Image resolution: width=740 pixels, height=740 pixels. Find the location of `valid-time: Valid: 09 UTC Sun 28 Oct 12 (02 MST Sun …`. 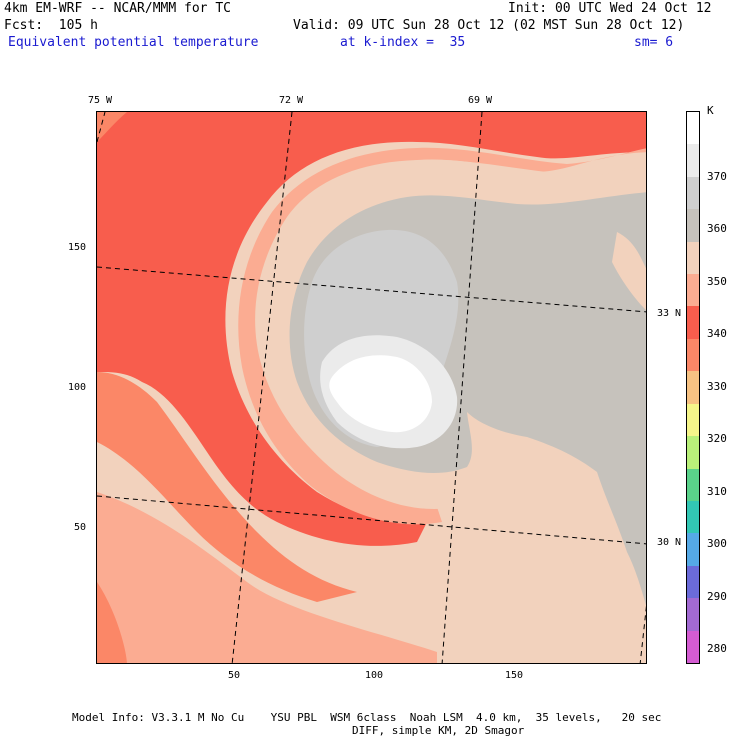

valid-time: Valid: 09 UTC Sun 28 Oct 12 (02 MST Sun … is located at coordinates (489, 25).